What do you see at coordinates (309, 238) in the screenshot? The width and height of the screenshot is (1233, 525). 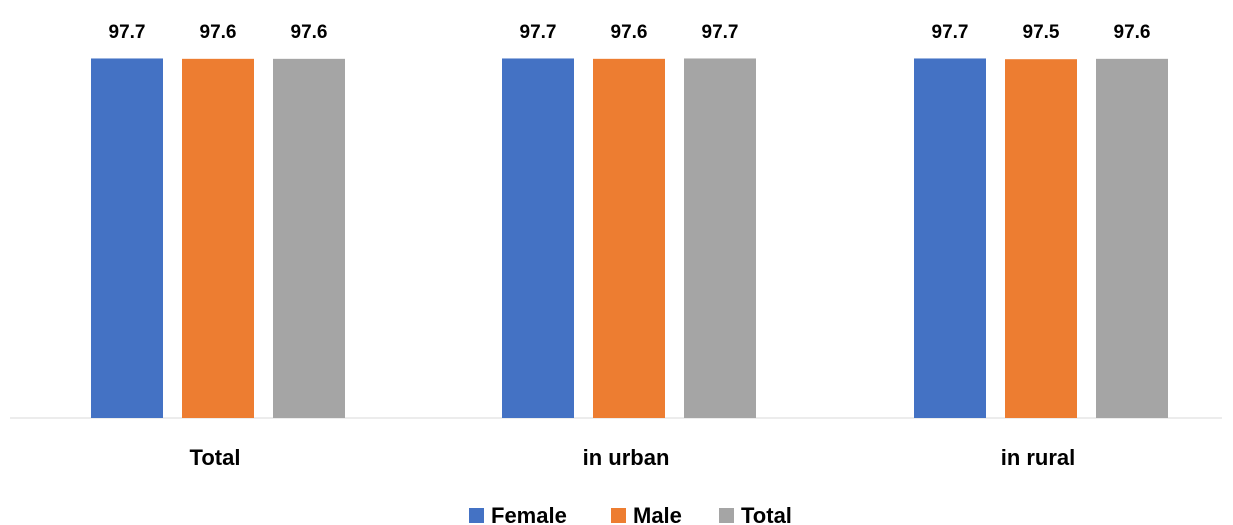 I see `bar-total-total` at bounding box center [309, 238].